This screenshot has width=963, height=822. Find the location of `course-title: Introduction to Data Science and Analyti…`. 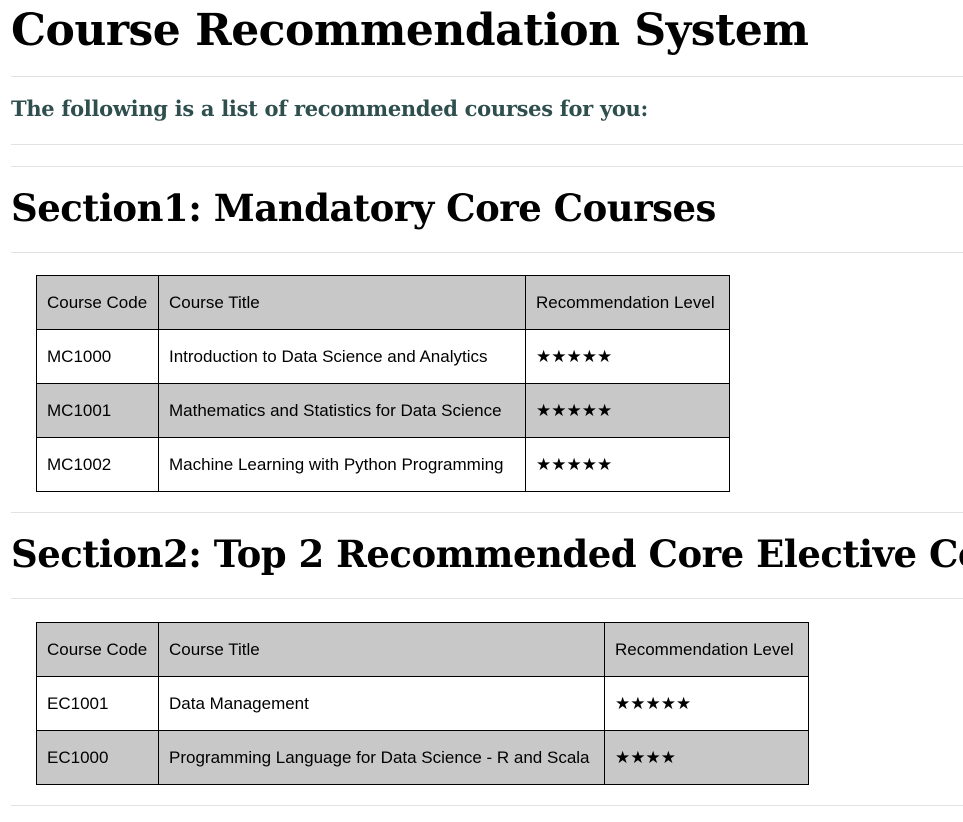

course-title: Introduction to Data Science and Analyti… is located at coordinates (342, 356).